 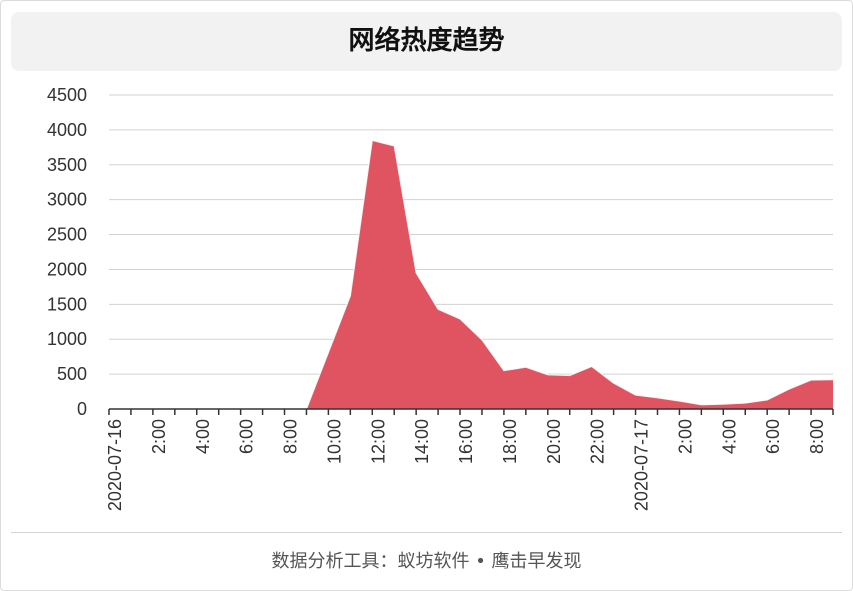 What do you see at coordinates (67, 130) in the screenshot?
I see `y-tick-label: 4000` at bounding box center [67, 130].